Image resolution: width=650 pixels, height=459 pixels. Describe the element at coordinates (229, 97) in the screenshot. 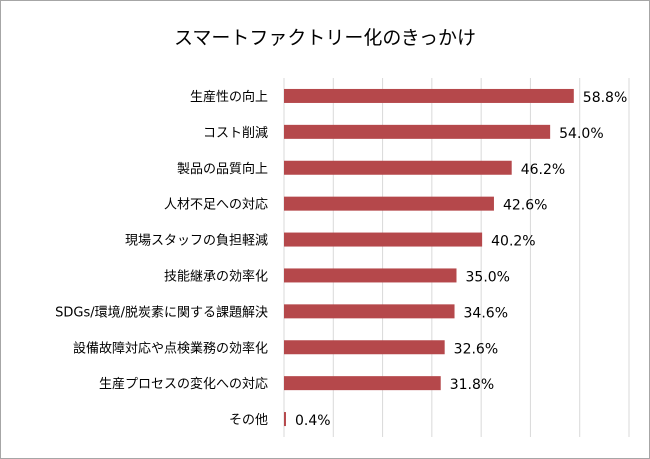

I see `category-label: 生産性の向上` at that location.